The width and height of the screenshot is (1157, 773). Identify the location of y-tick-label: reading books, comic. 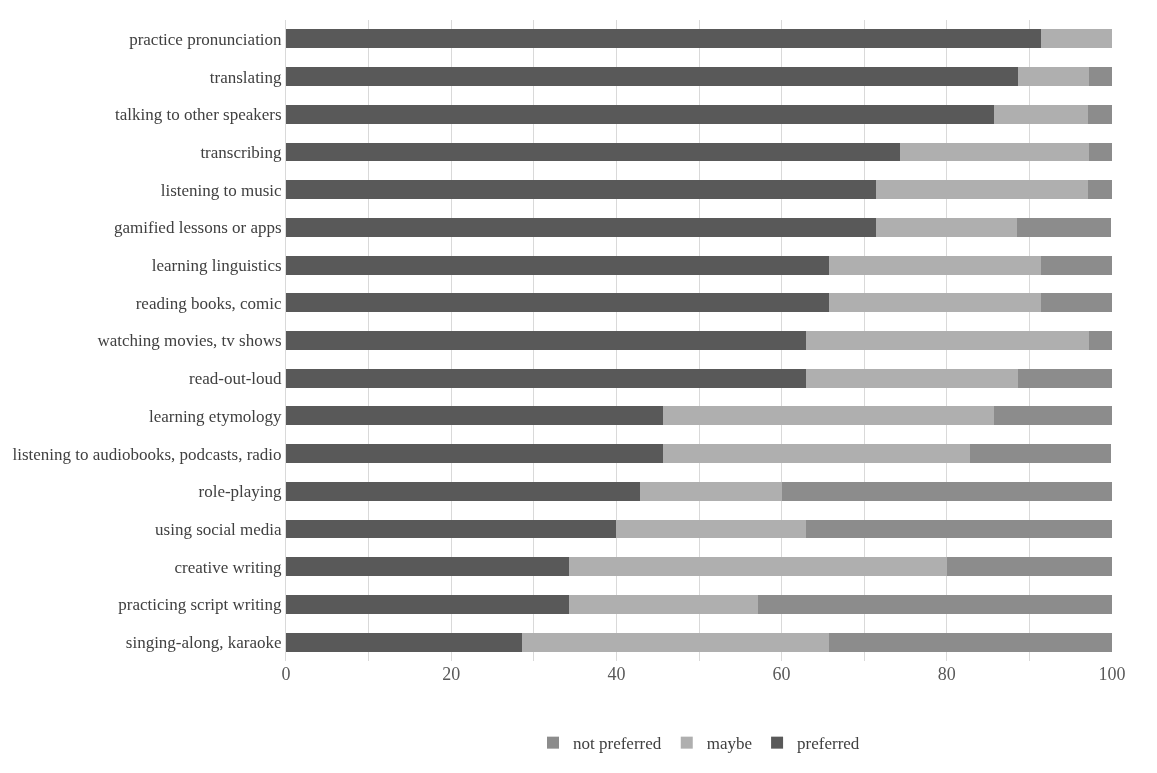
(209, 303).